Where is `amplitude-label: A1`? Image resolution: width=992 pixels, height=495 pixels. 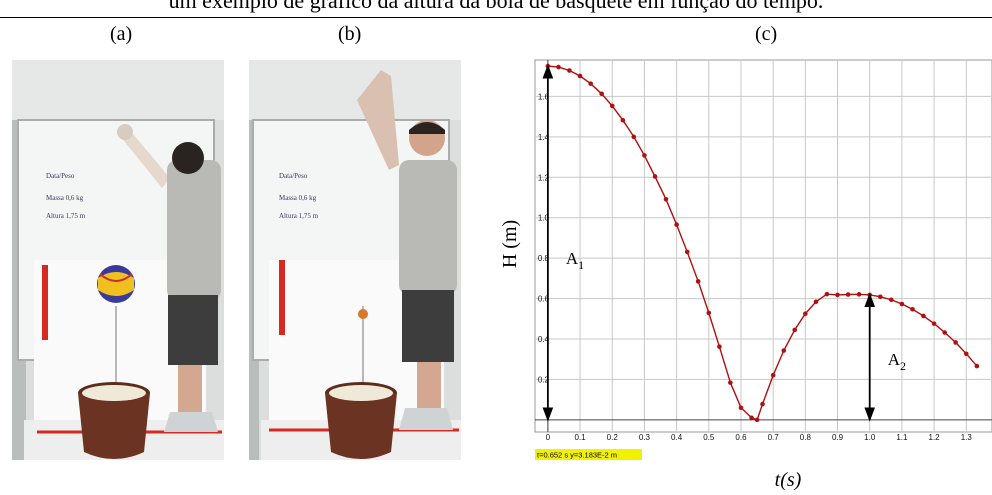
amplitude-label: A1 is located at coordinates (575, 260).